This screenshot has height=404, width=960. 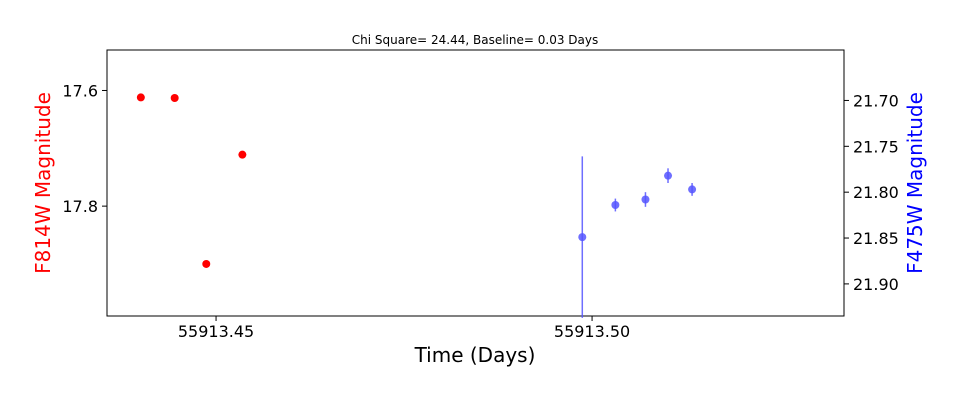 I want to click on left-y-axis-label: F814W Magnitude, so click(x=43, y=183).